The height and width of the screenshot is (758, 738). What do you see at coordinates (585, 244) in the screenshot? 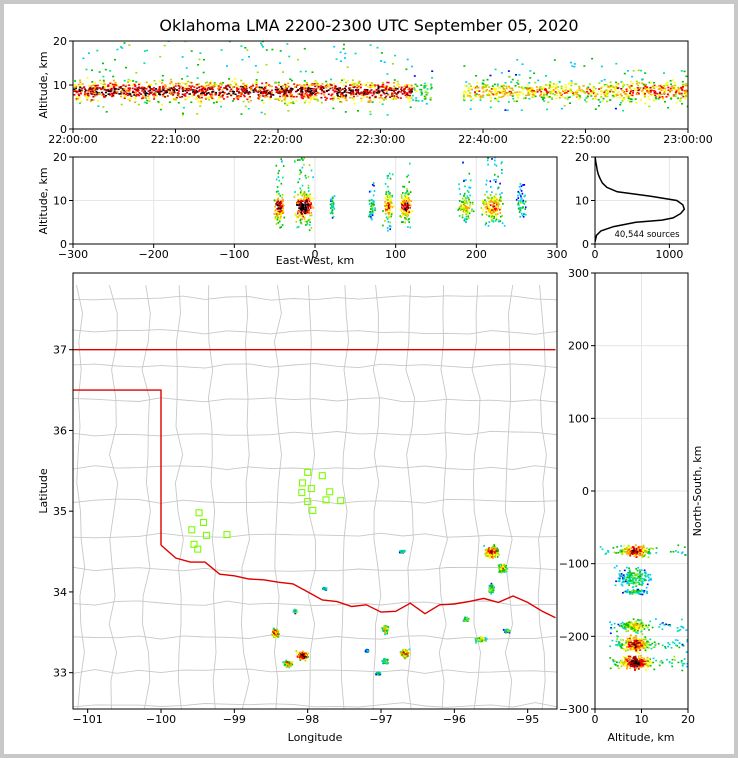
I see `histogram-ytick-label-0: 0` at bounding box center [585, 244].